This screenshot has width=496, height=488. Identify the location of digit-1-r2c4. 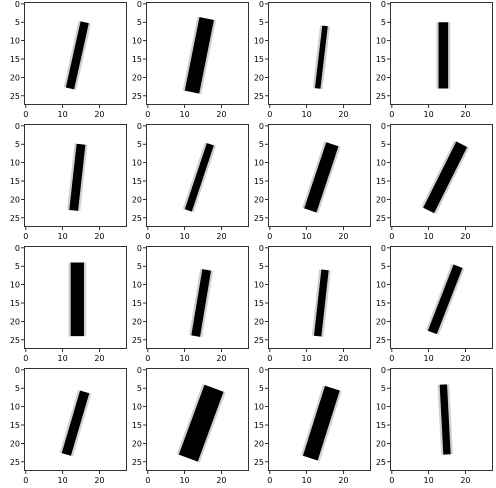
(445, 177).